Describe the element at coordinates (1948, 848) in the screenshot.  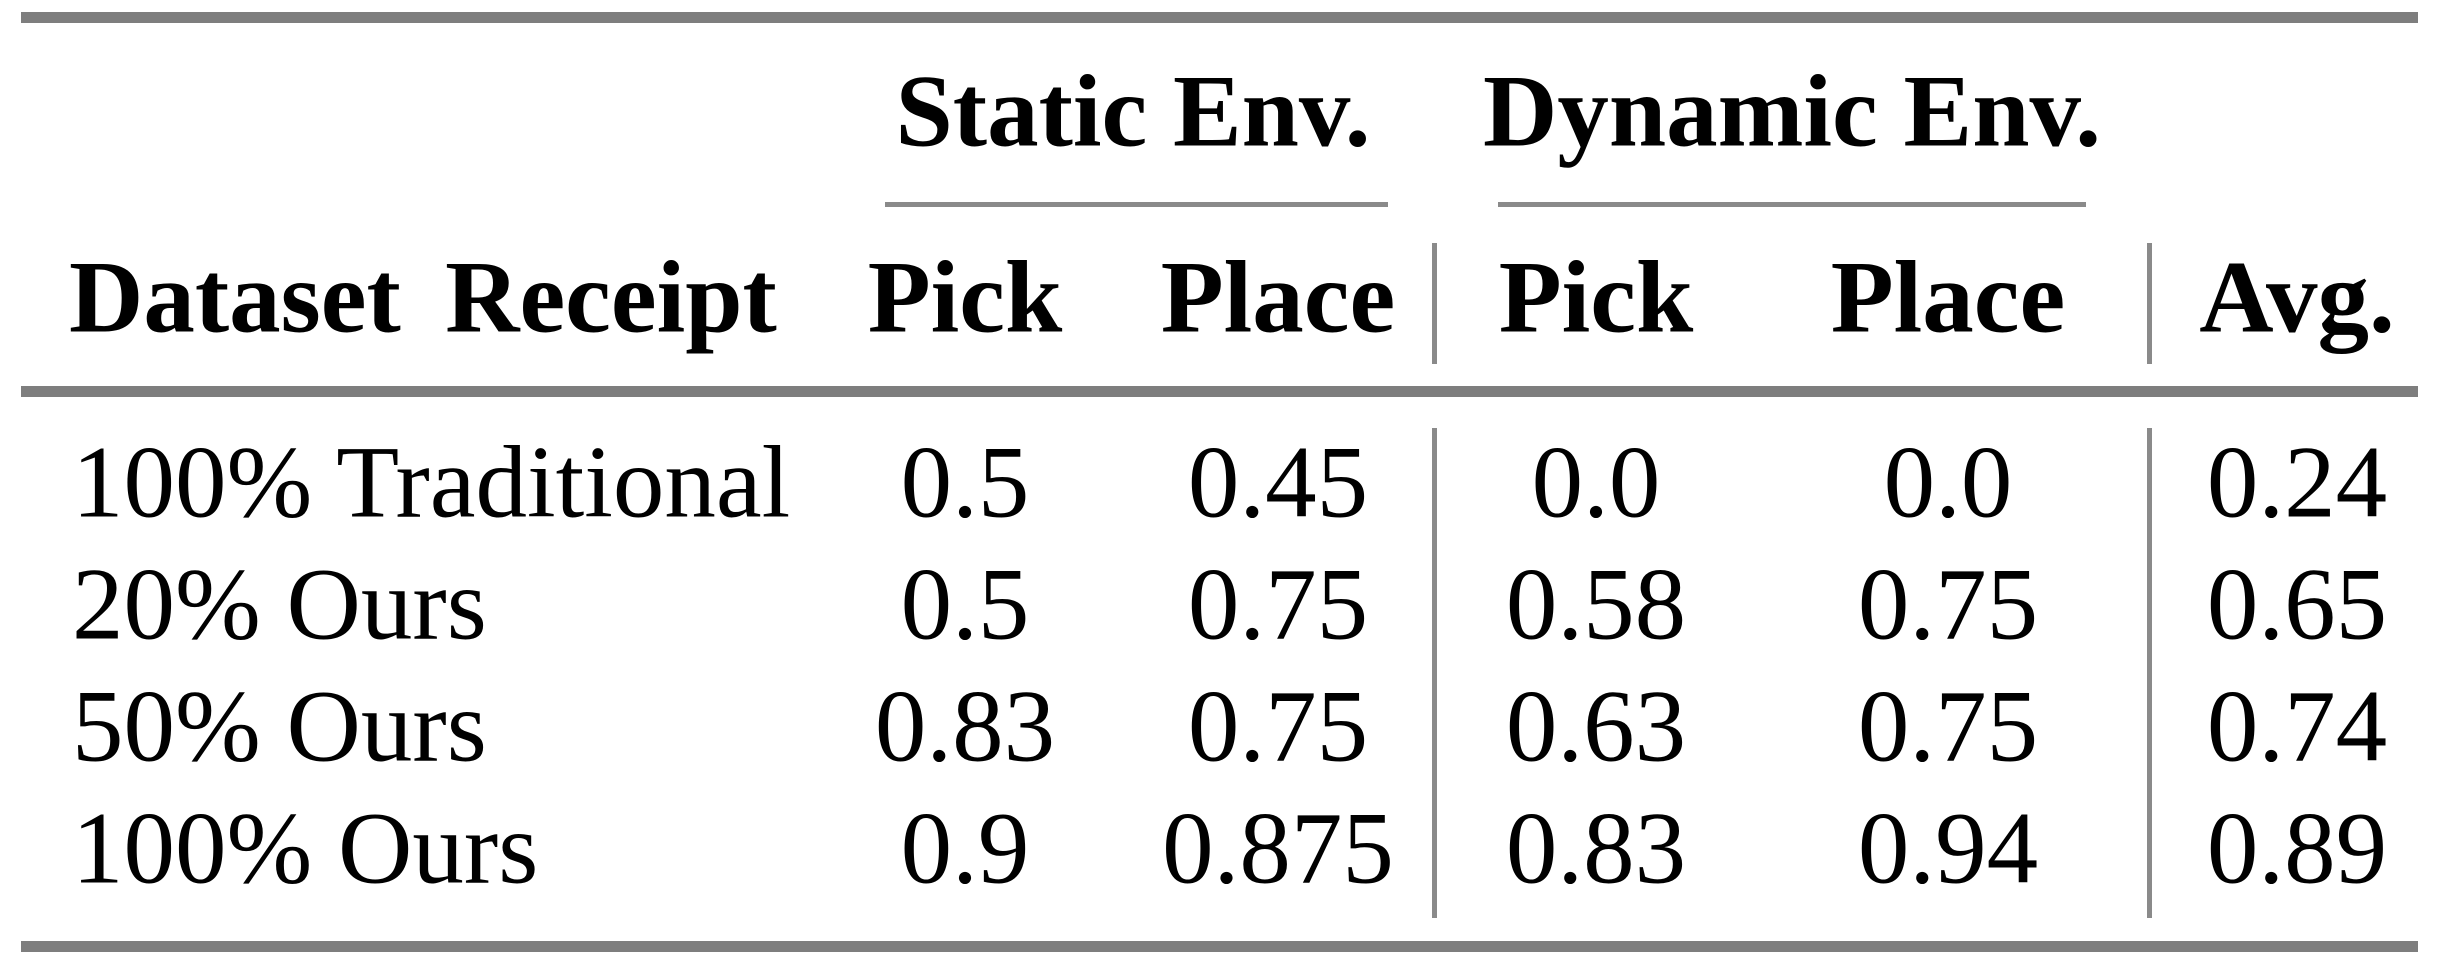
I see `cell-dynamic-place: 0.94` at that location.